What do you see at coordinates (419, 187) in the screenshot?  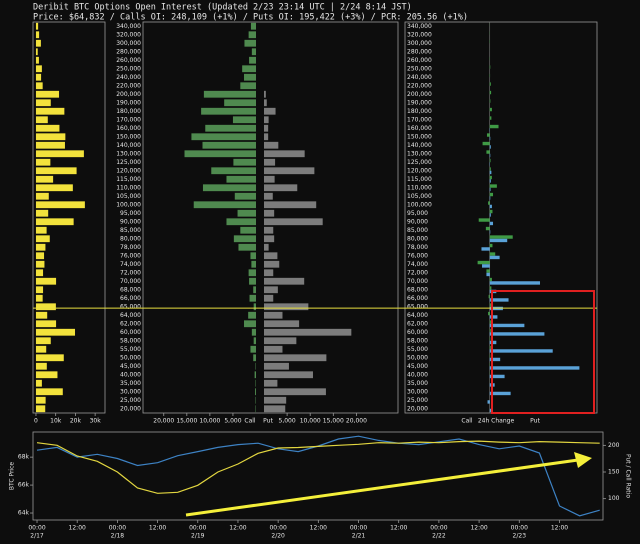 I see `strike-label: 110,000` at bounding box center [419, 187].